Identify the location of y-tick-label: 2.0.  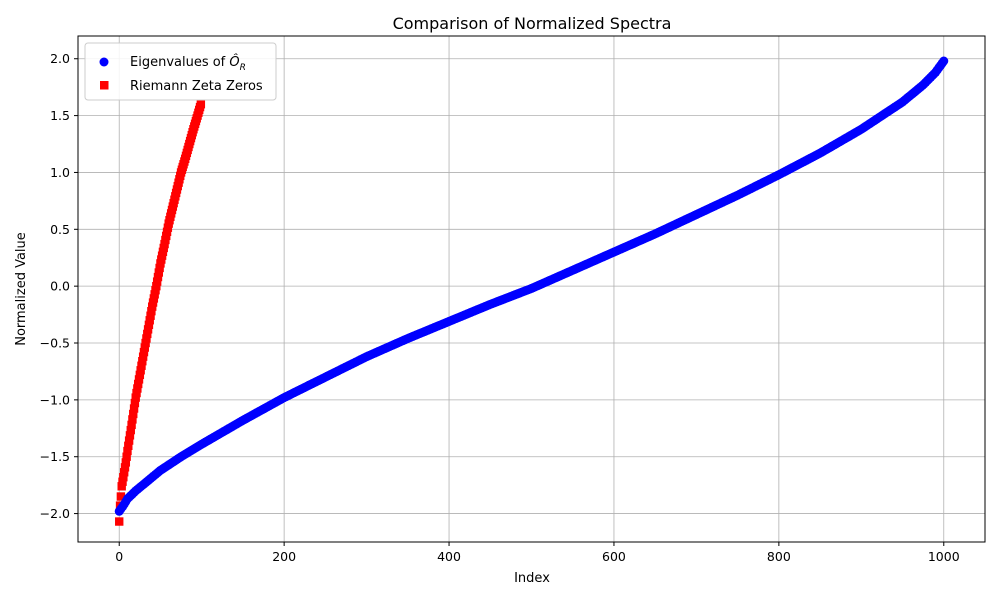
(60, 58).